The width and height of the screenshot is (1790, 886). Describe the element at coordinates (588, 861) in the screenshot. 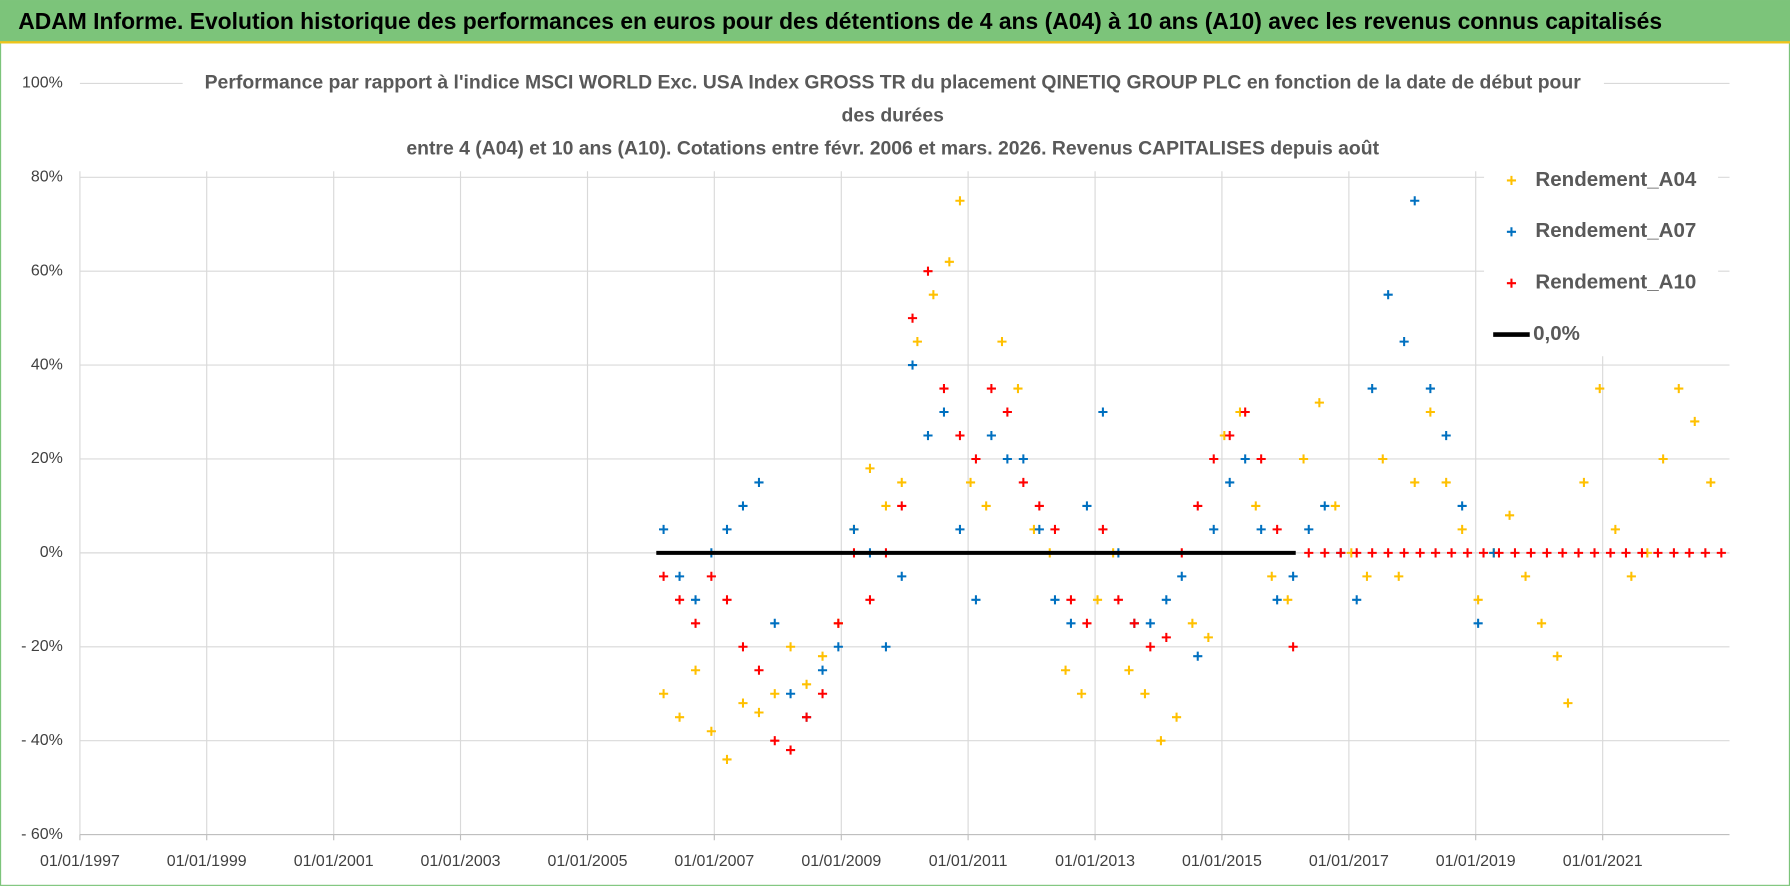

I see `x-tick-label: 01/01/2005` at that location.